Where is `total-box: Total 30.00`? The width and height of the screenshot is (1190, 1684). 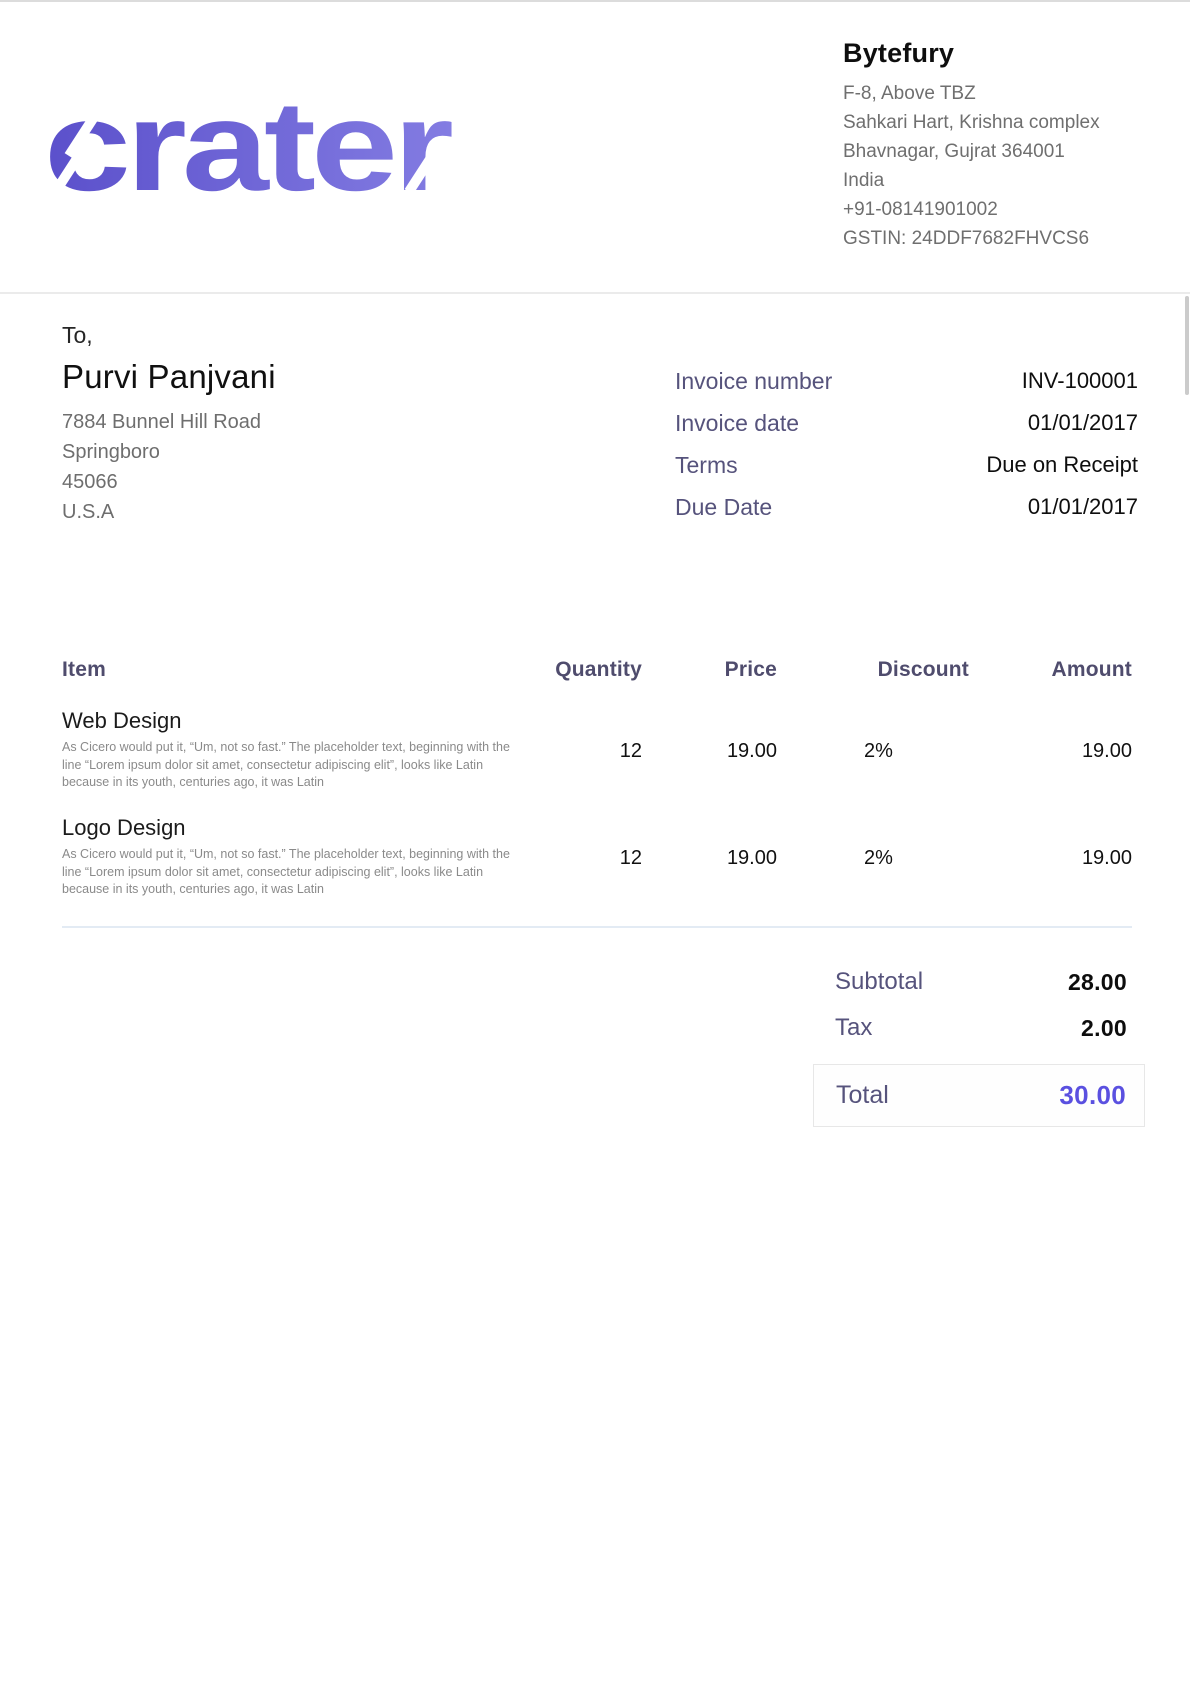
total-box: Total 30.00 is located at coordinates (979, 1095).